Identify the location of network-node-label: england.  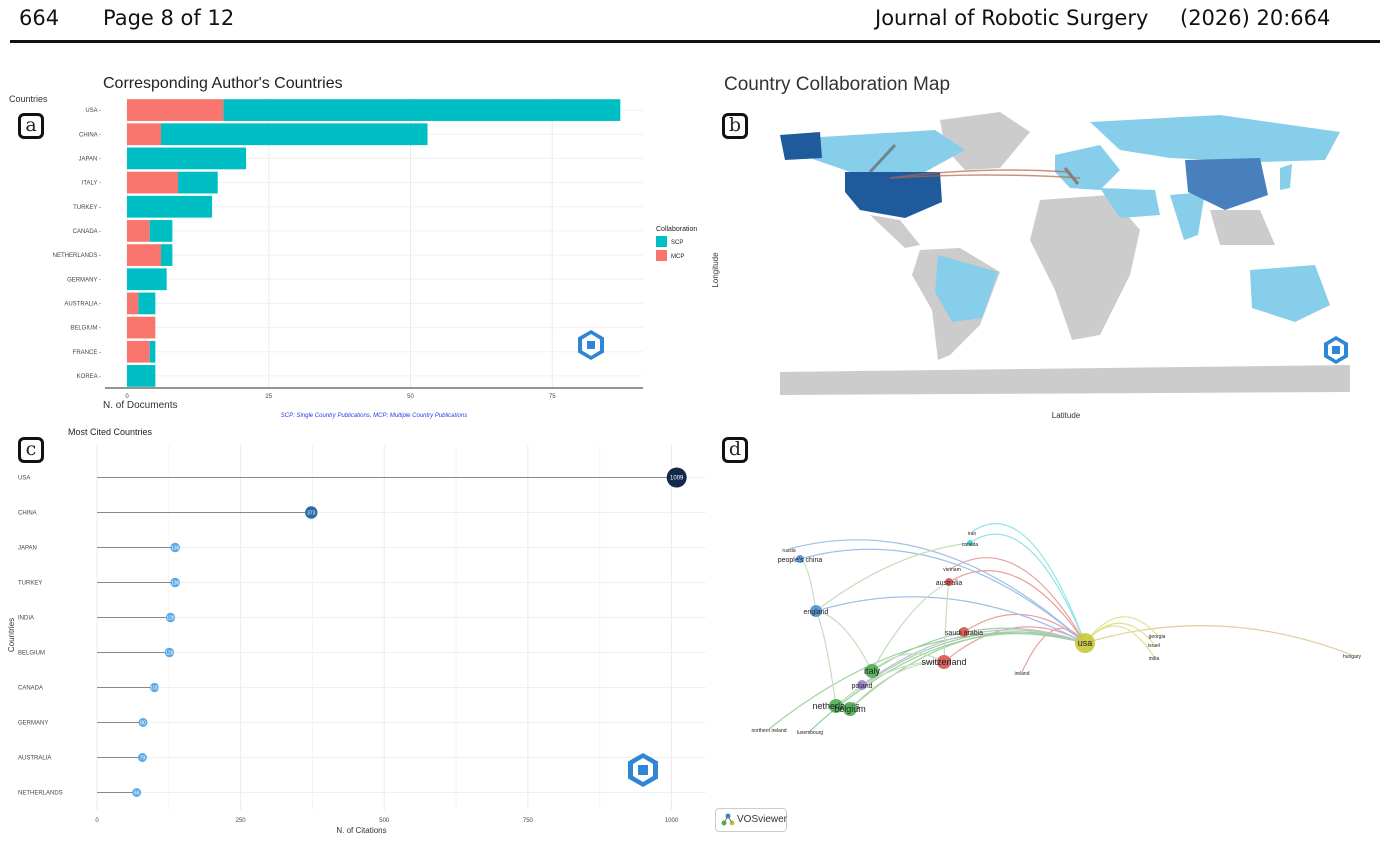
(816, 612).